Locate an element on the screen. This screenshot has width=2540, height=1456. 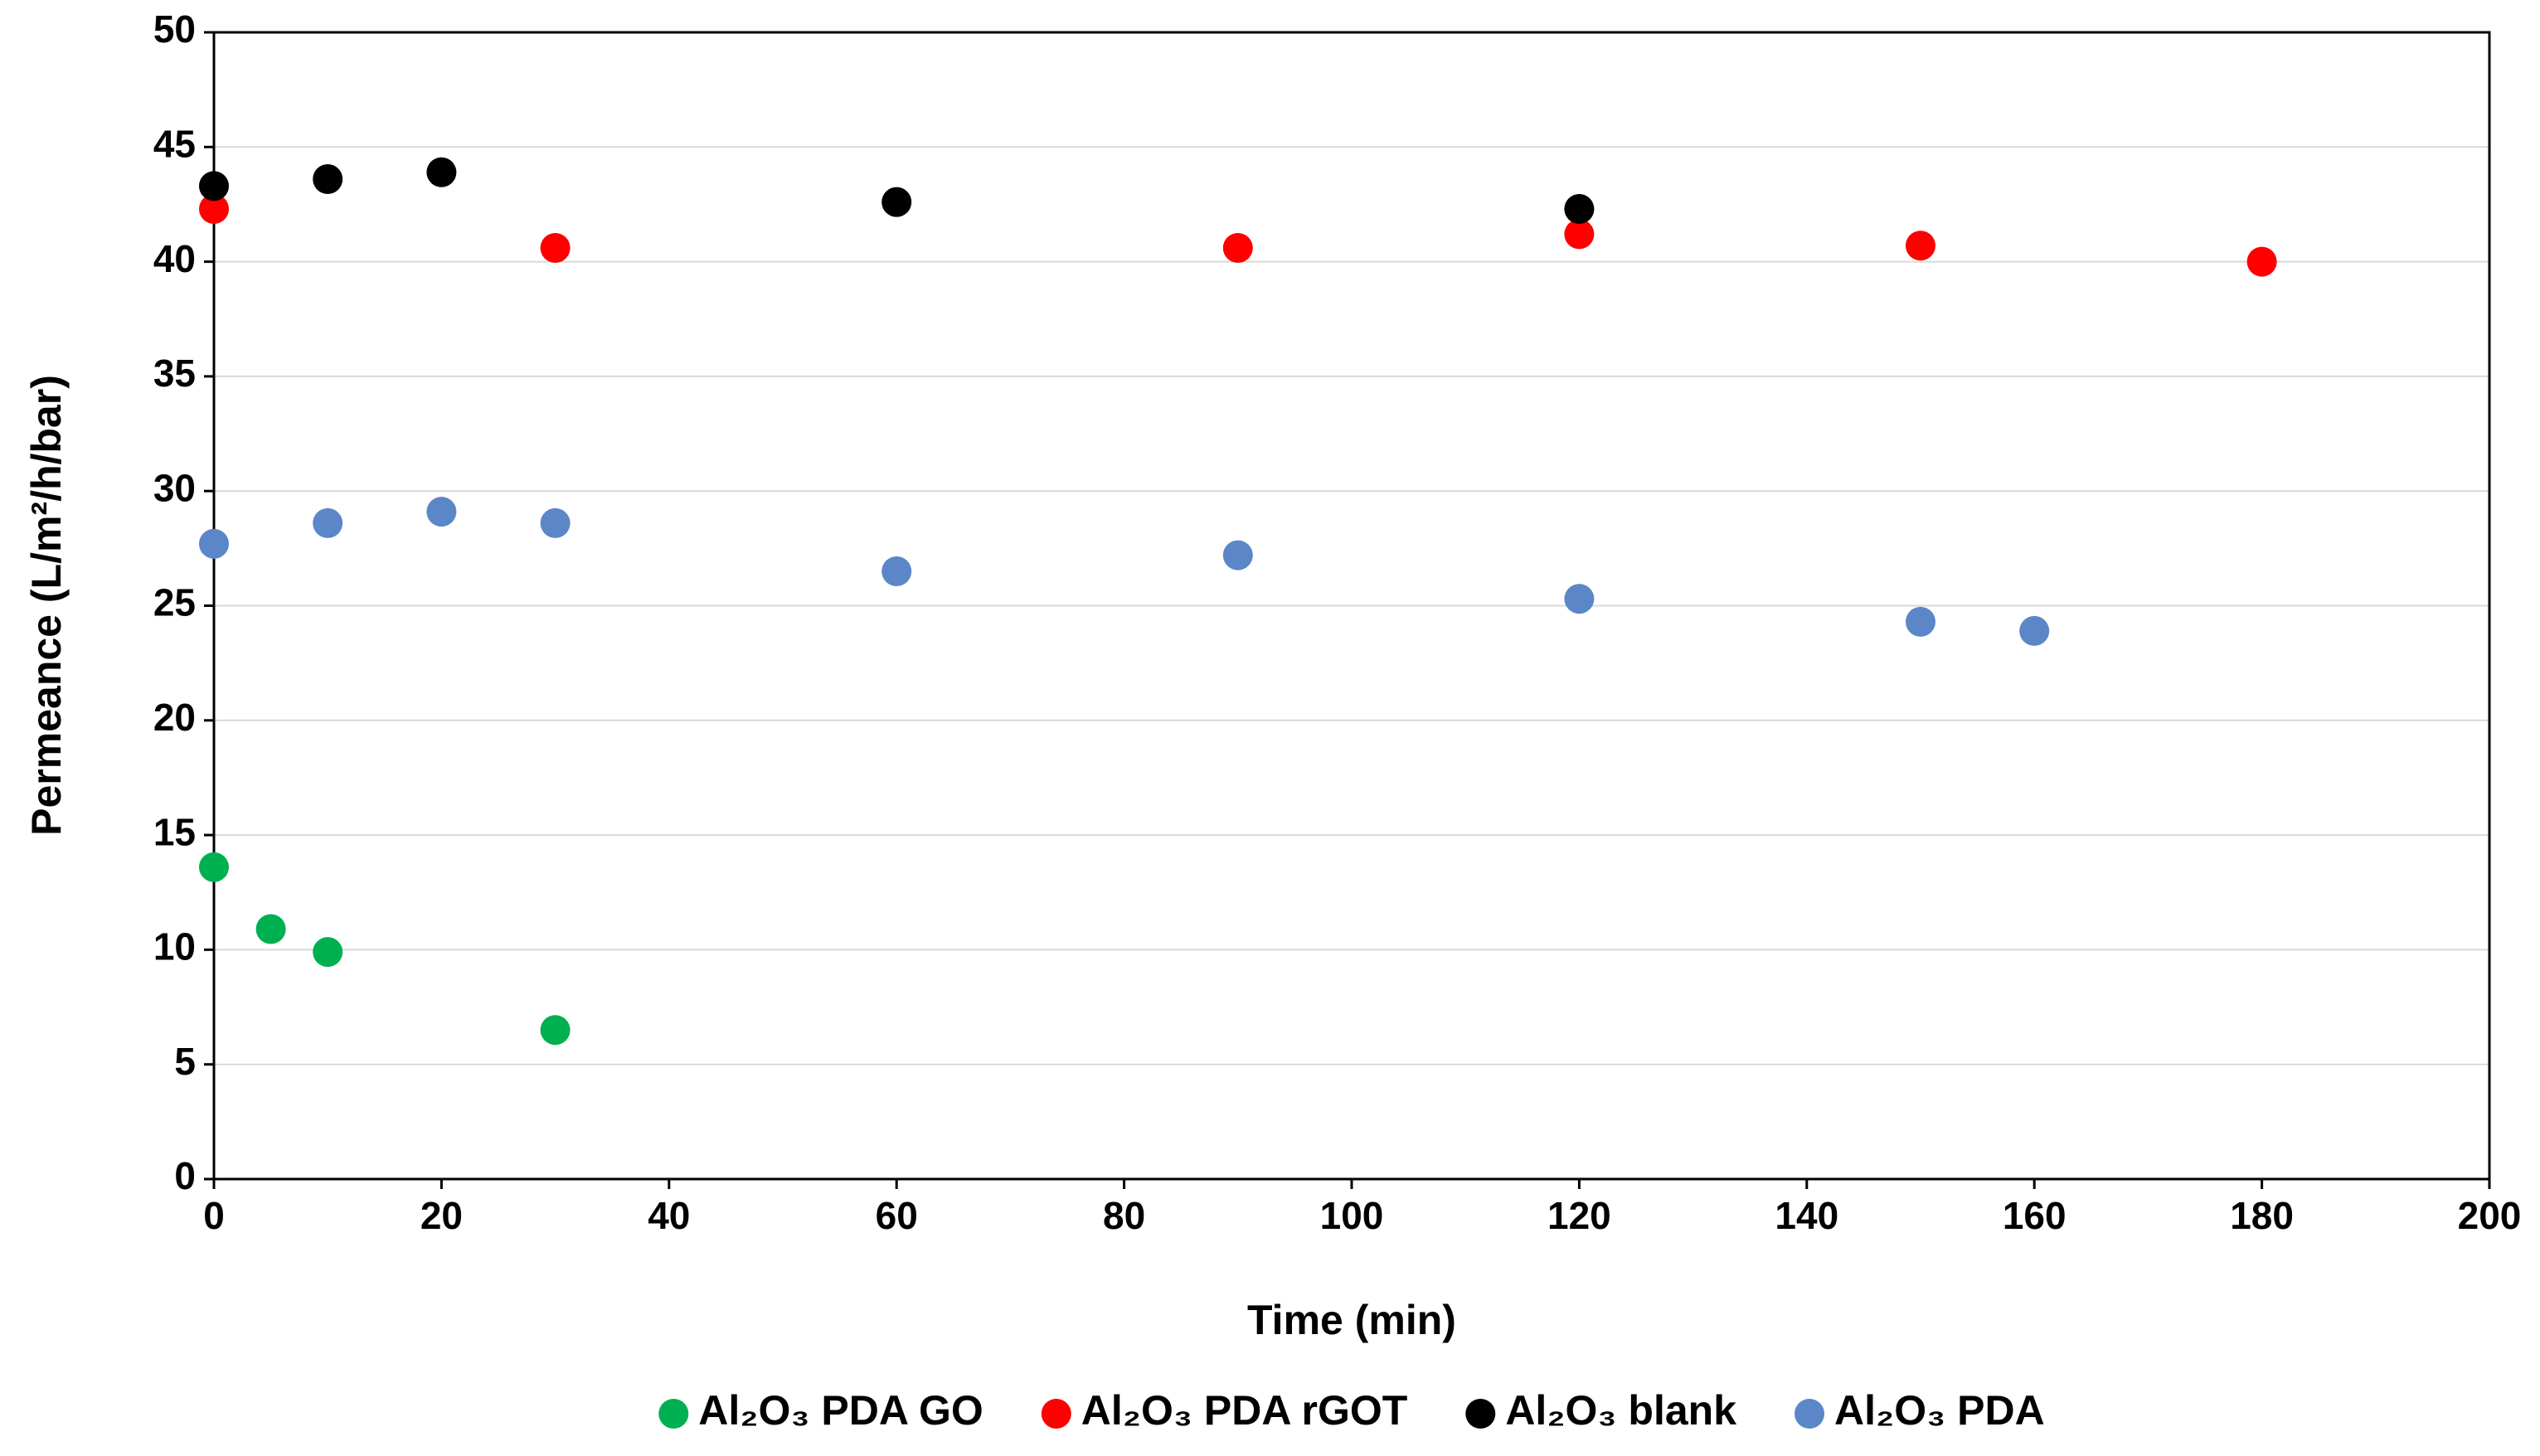
y-tick-label: 15 is located at coordinates (174, 831).